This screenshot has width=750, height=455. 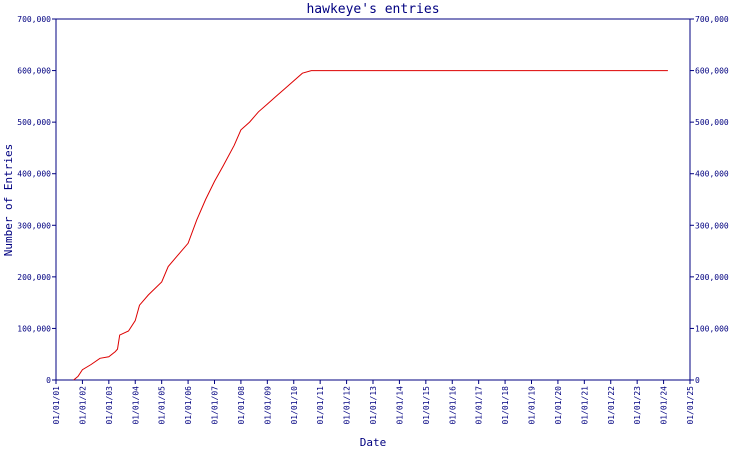 I want to click on y-tick-label-left: 700,000, so click(x=34, y=19).